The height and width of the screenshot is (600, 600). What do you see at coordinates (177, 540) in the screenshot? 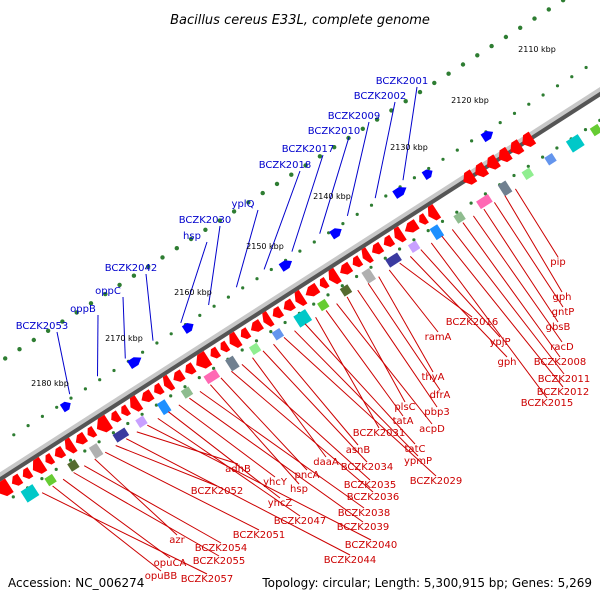
I see `reverse-gene-label: azr` at bounding box center [177, 540].